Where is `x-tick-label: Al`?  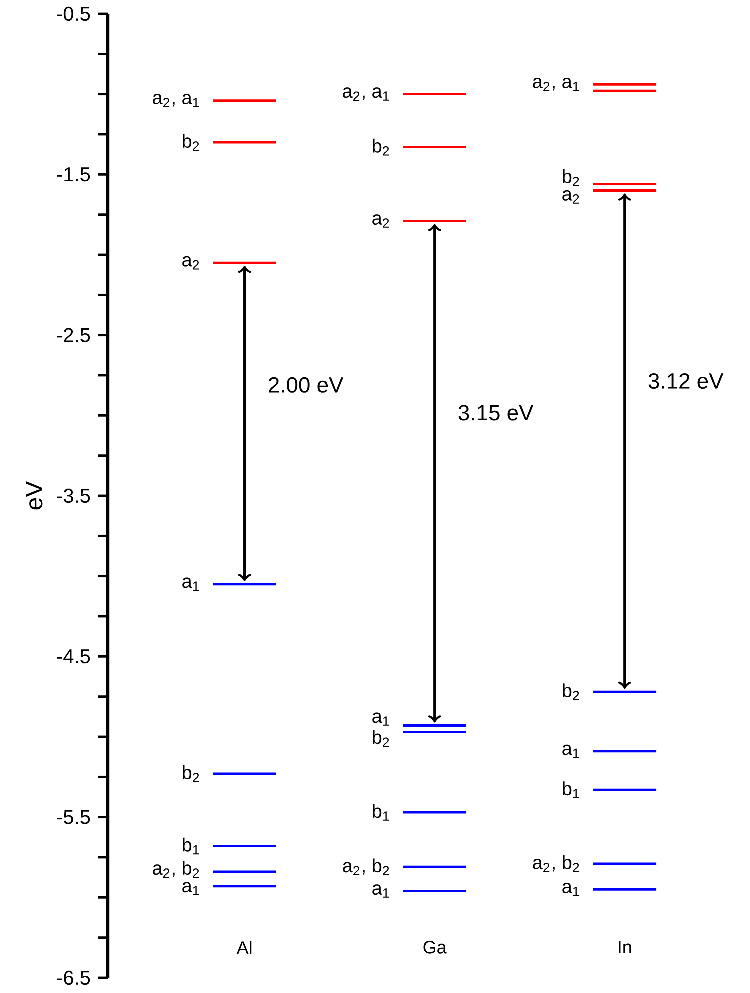 x-tick-label: Al is located at coordinates (244, 947).